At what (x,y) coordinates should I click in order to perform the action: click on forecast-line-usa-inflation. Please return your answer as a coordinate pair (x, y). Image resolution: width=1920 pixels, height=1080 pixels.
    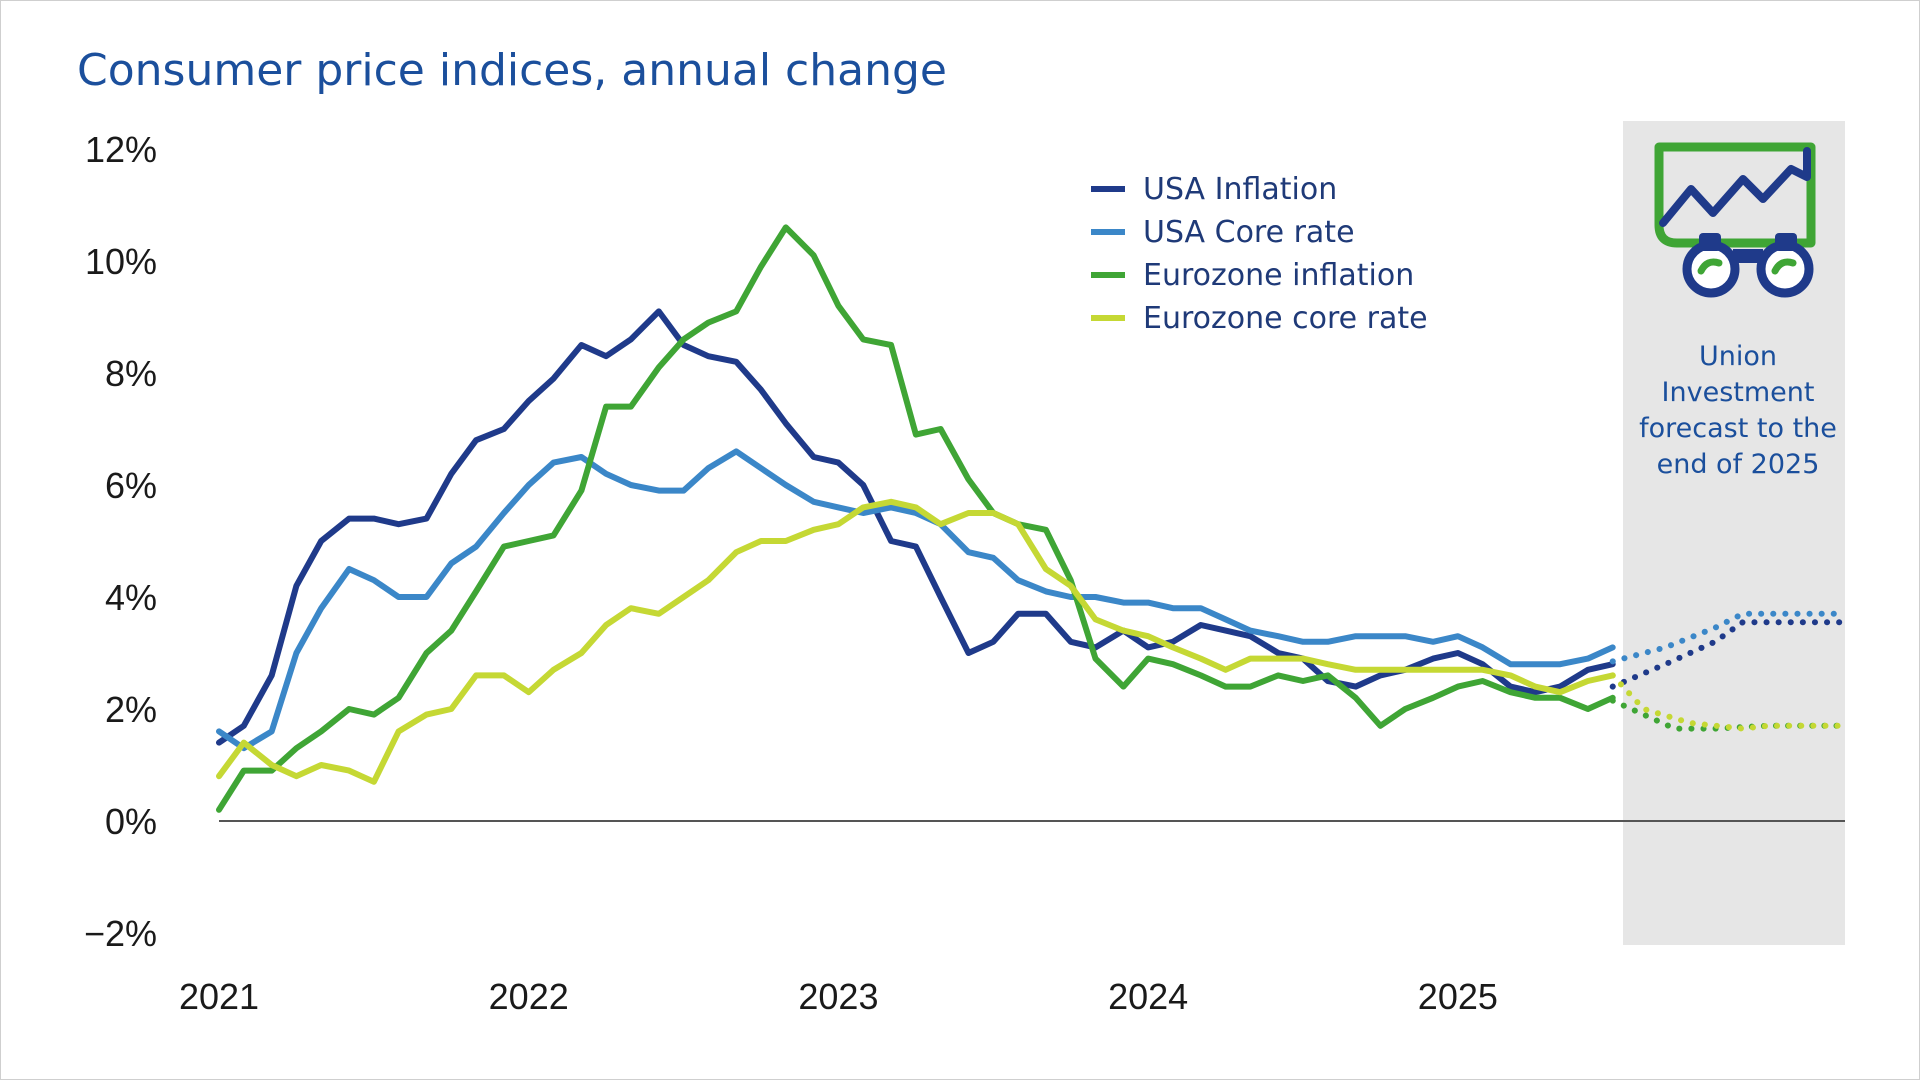
    Looking at the image, I should click on (1728, 654).